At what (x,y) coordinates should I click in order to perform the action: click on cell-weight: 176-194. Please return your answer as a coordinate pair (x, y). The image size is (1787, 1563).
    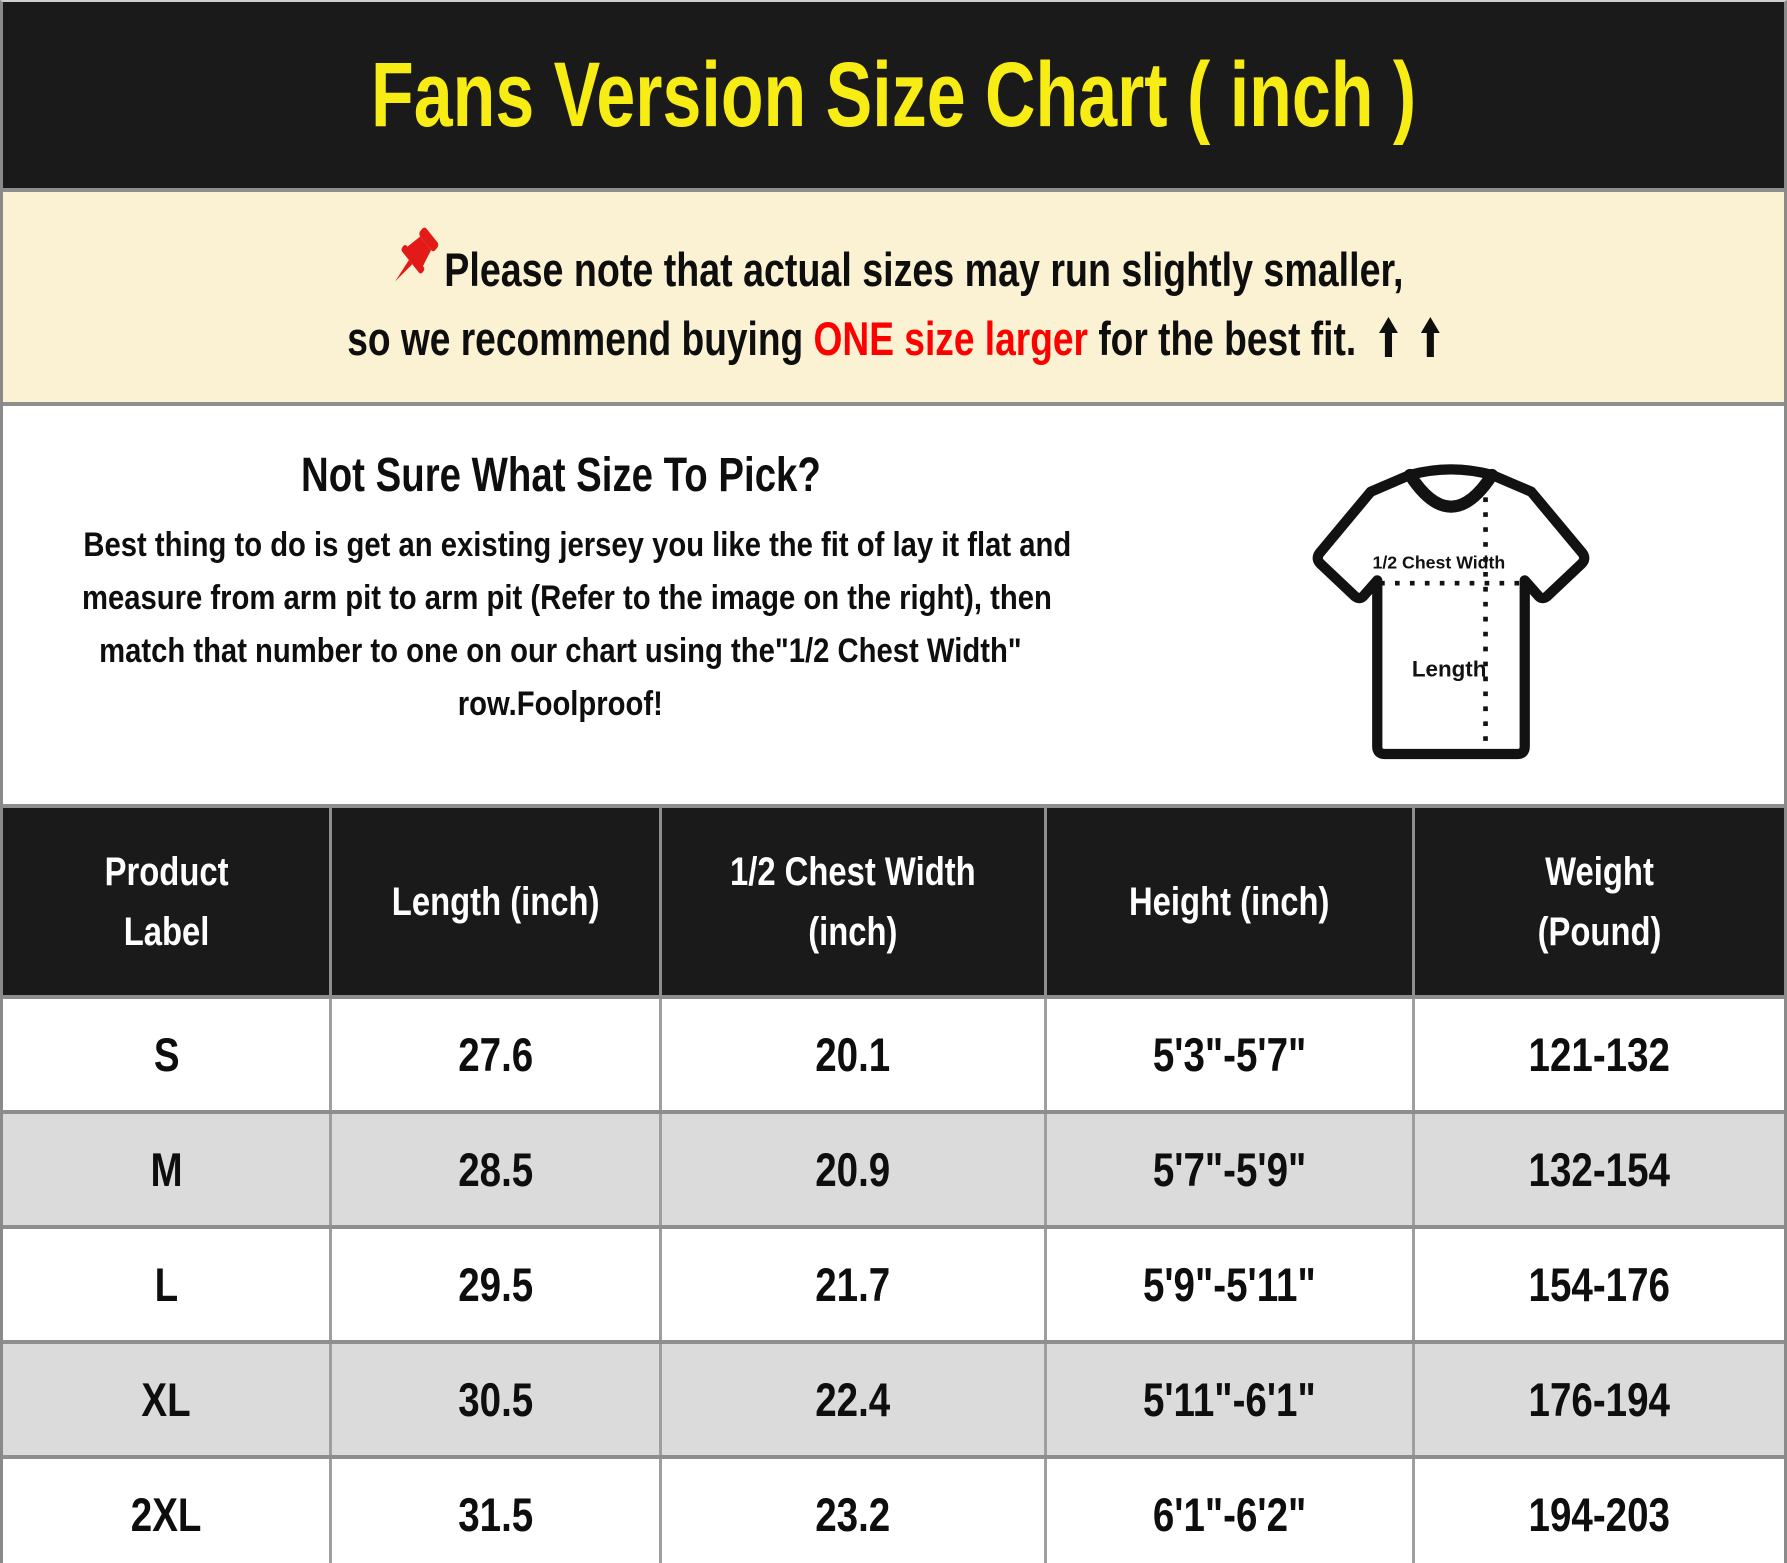
    Looking at the image, I should click on (1599, 1399).